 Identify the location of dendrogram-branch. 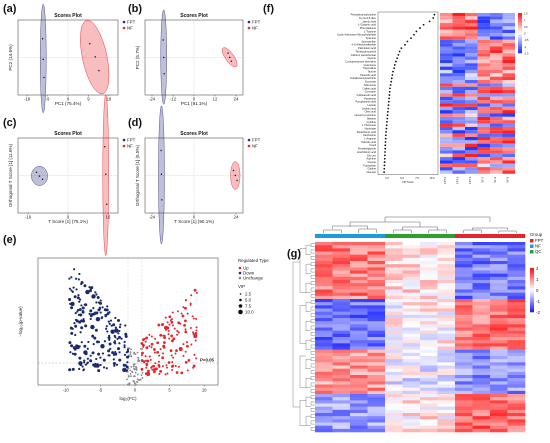
(507, 231).